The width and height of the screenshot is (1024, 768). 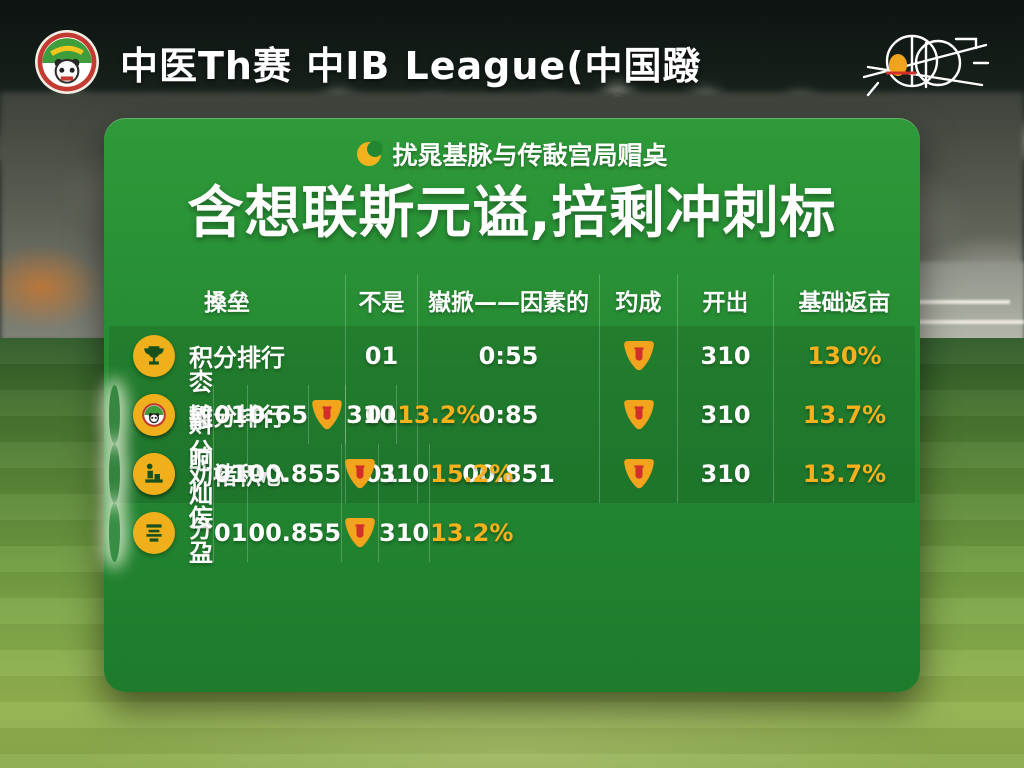 I want to click on row-factor: 0:55, so click(x=508, y=356).